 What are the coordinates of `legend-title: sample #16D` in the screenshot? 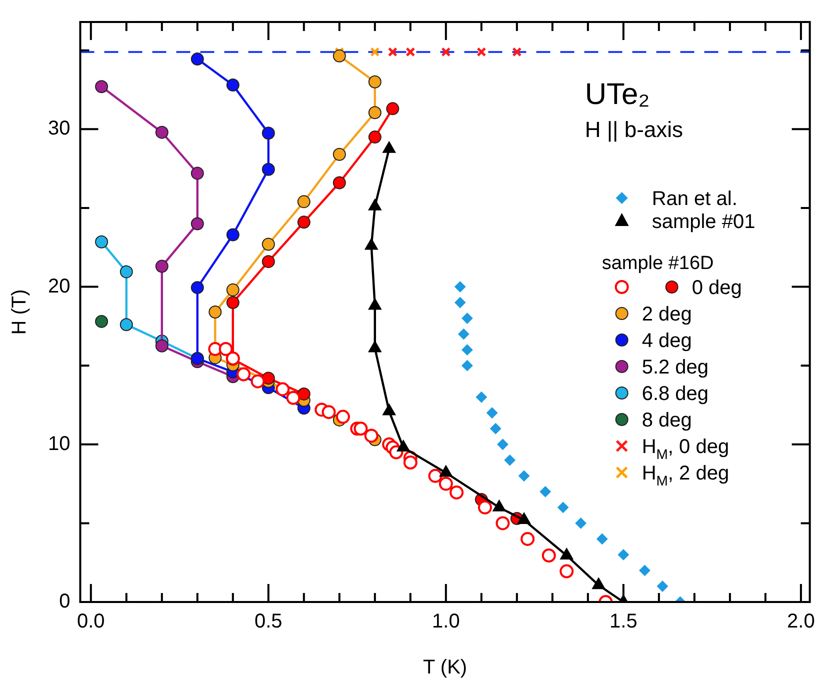 It's located at (658, 263).